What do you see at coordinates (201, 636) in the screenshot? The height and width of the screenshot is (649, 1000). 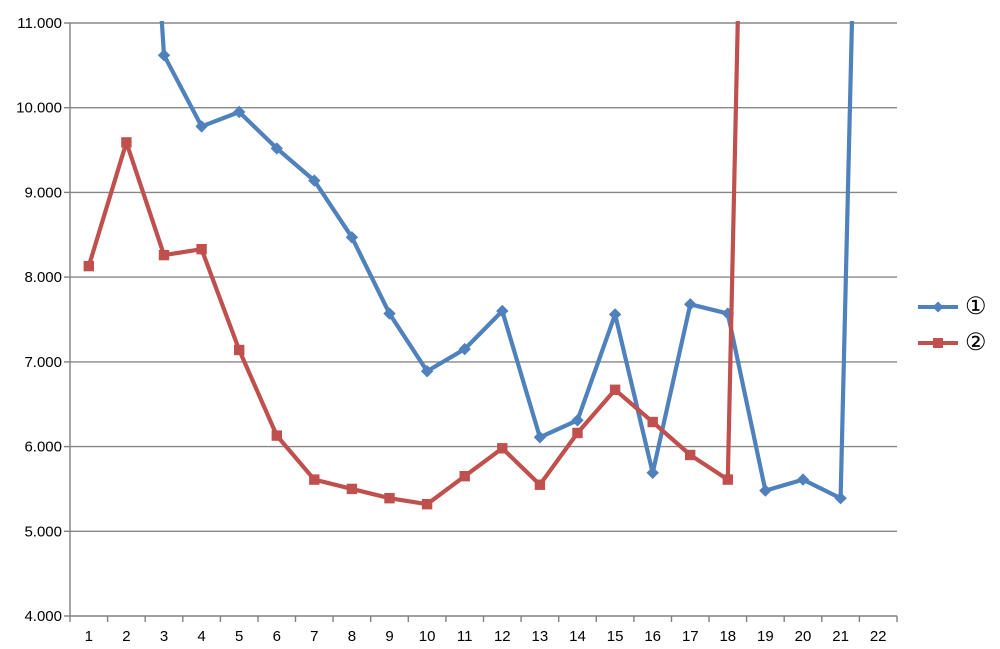 I see `x-axis-label: 4` at bounding box center [201, 636].